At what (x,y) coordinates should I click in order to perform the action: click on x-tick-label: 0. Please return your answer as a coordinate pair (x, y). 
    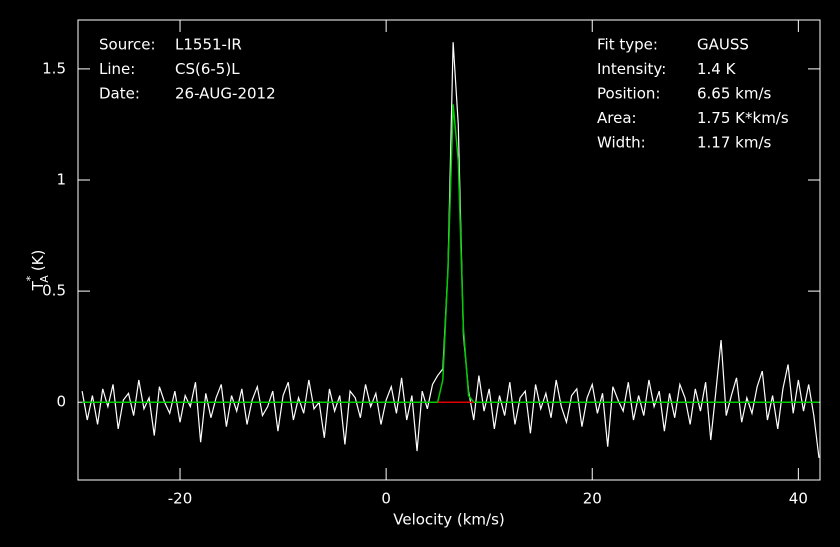
    Looking at the image, I should click on (386, 499).